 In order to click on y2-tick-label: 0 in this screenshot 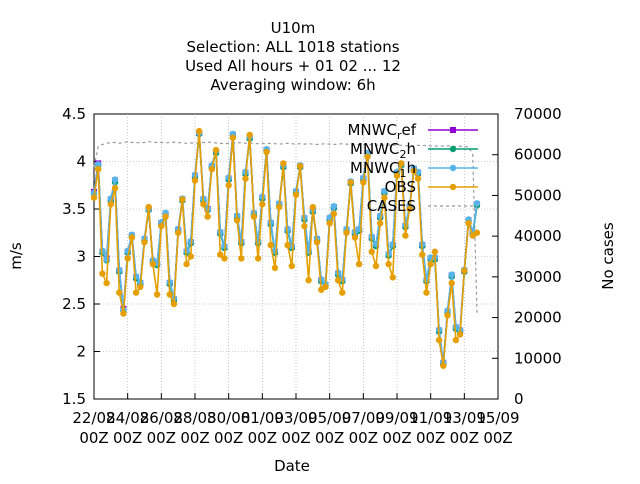, I will do `click(519, 399)`.